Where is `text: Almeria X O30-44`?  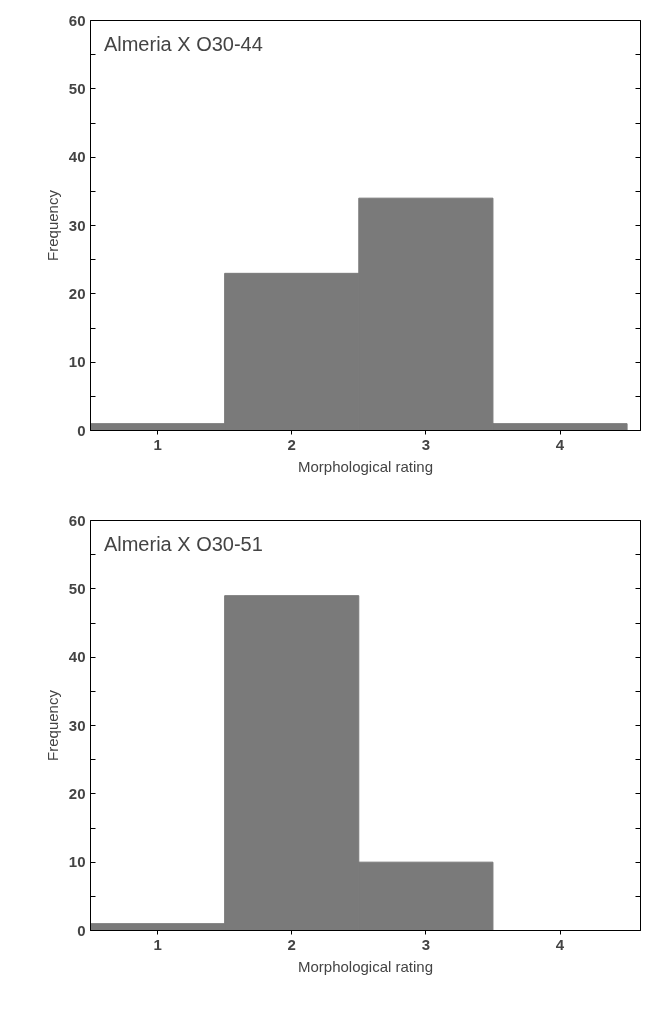 text: Almeria X O30-44 is located at coordinates (183, 43).